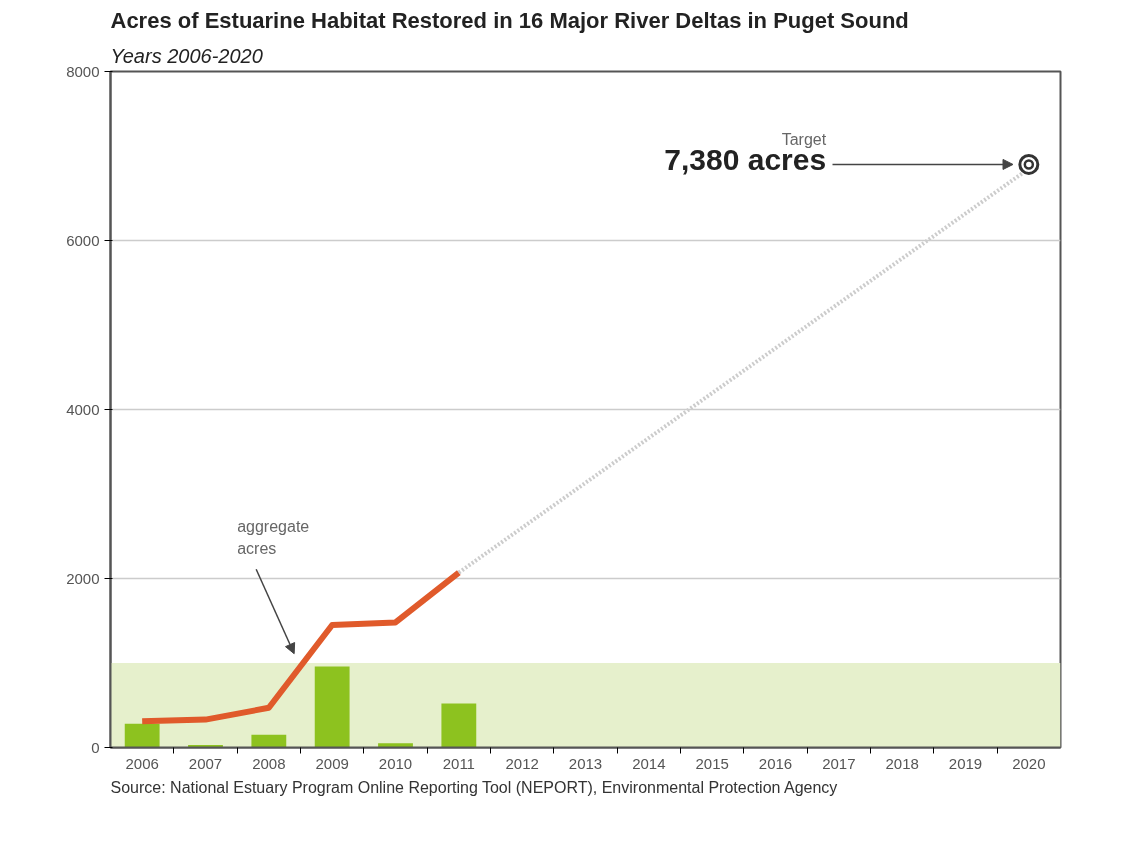  Describe the element at coordinates (395, 763) in the screenshot. I see `x-tick-label: 2010` at that location.